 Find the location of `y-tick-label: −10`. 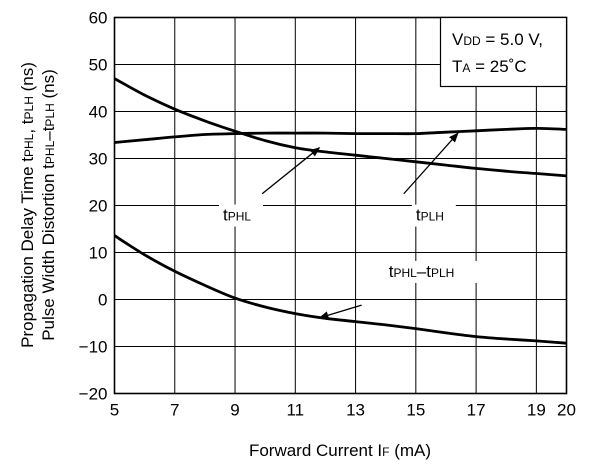

y-tick-label: −10 is located at coordinates (93, 347).